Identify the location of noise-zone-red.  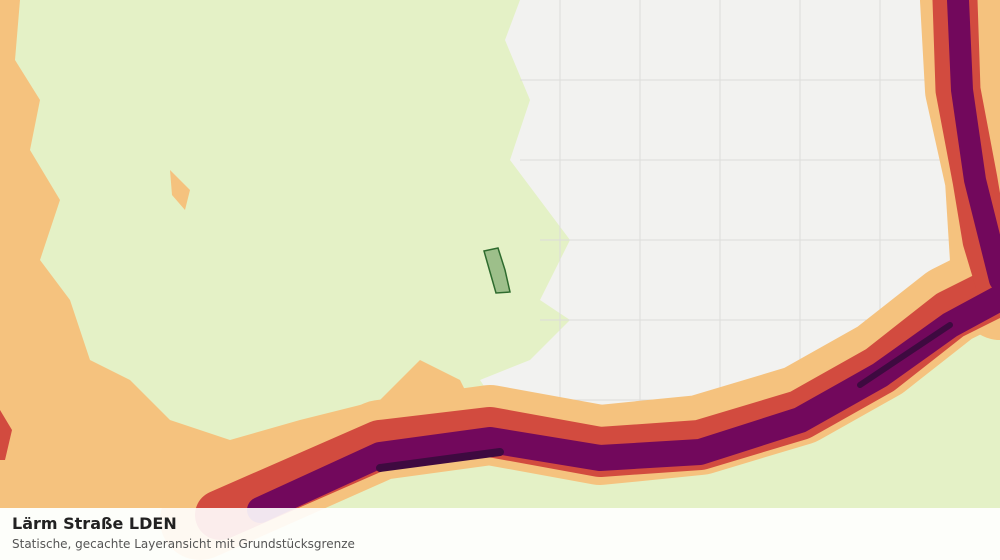
(6, 435).